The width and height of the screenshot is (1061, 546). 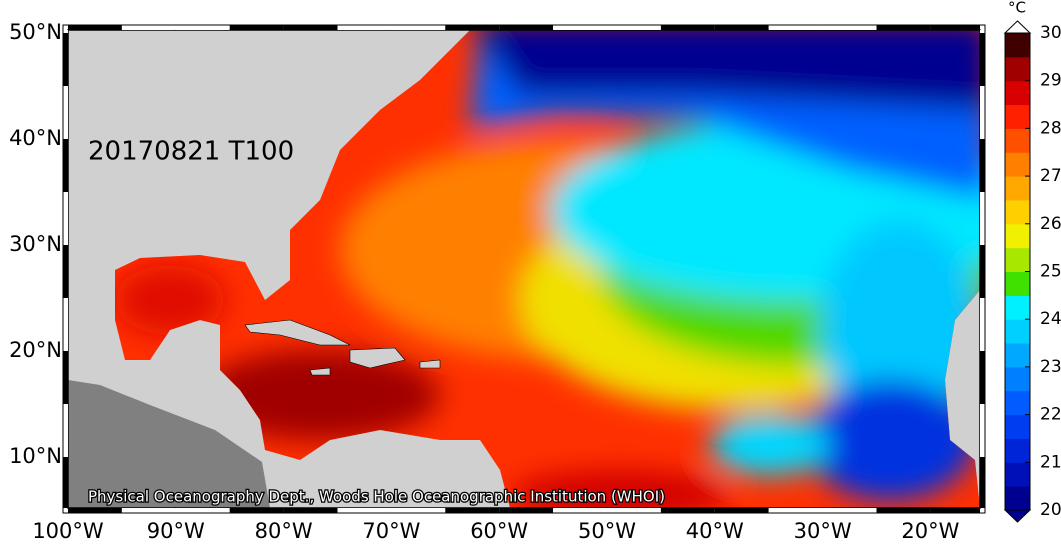 What do you see at coordinates (770, 445) in the screenshot?
I see `sst-cyan-south` at bounding box center [770, 445].